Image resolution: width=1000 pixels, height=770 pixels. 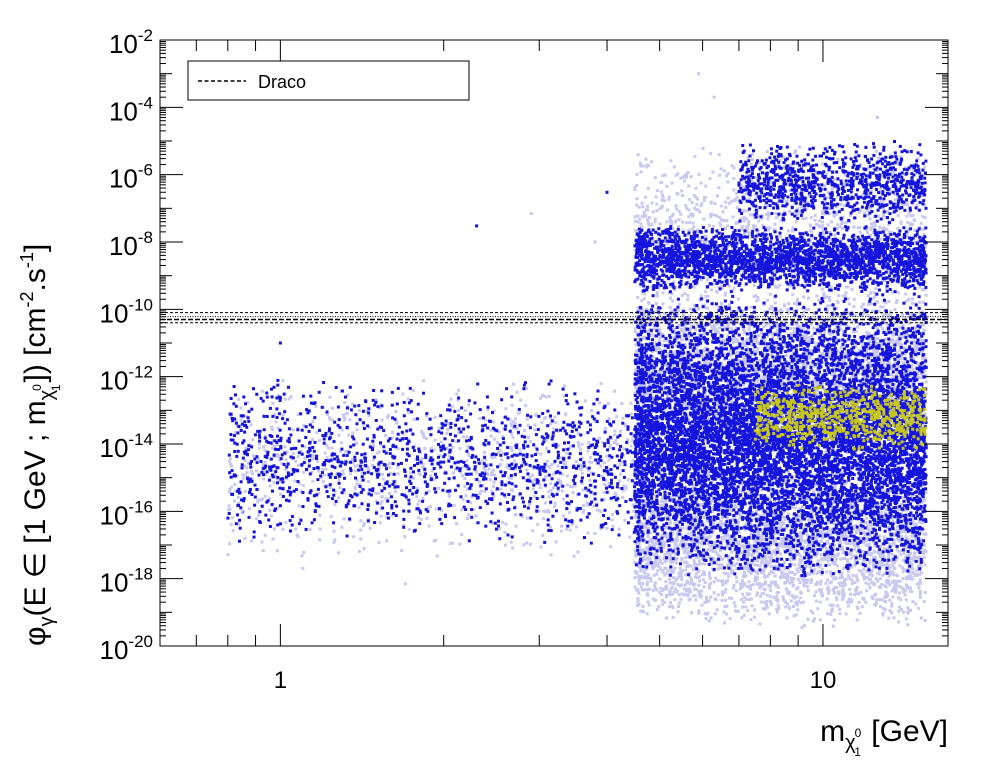 I want to click on point-2098, so click(x=802, y=627).